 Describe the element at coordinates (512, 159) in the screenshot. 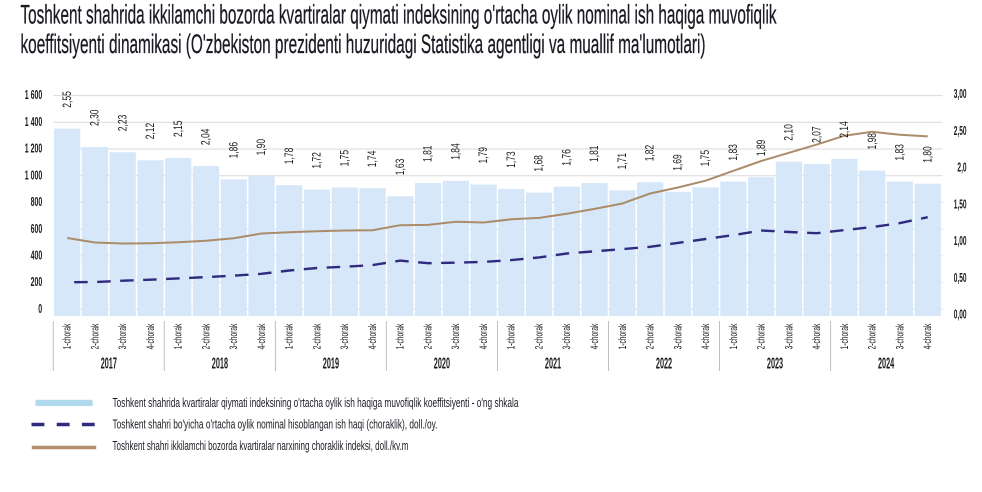

I see `svg-text: 1,73` at that location.